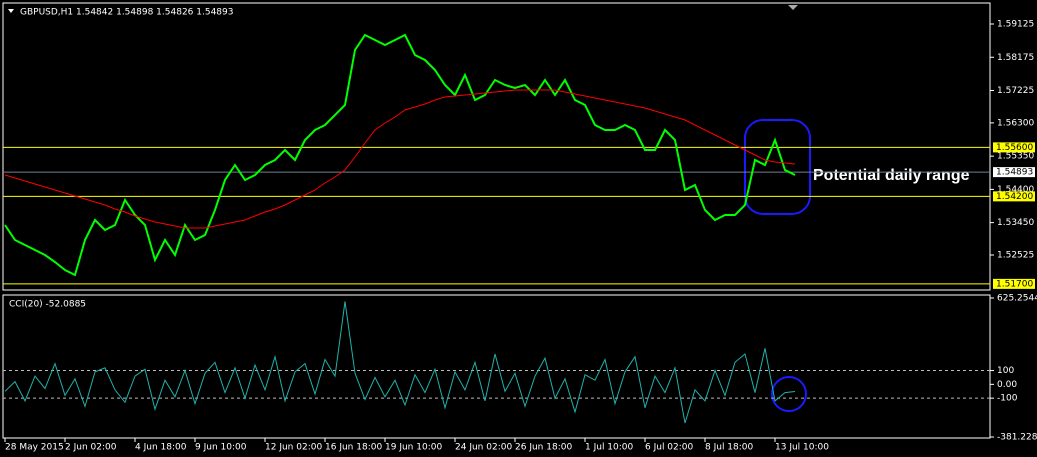  What do you see at coordinates (1005, 371) in the screenshot?
I see `y-tick-label: 100` at bounding box center [1005, 371].